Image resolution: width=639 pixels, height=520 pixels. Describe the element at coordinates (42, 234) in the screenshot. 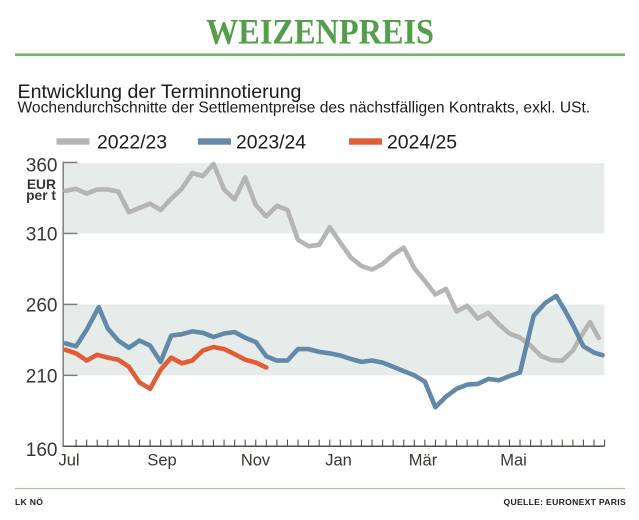

I see `svg-text: 310` at that location.